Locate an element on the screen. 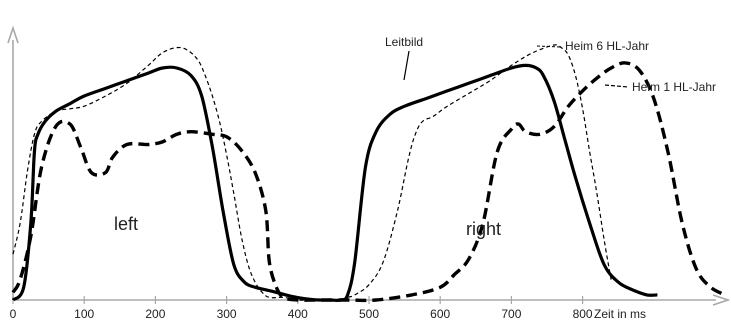 This screenshot has height=323, width=731. annotation-left: left is located at coordinates (126, 224).